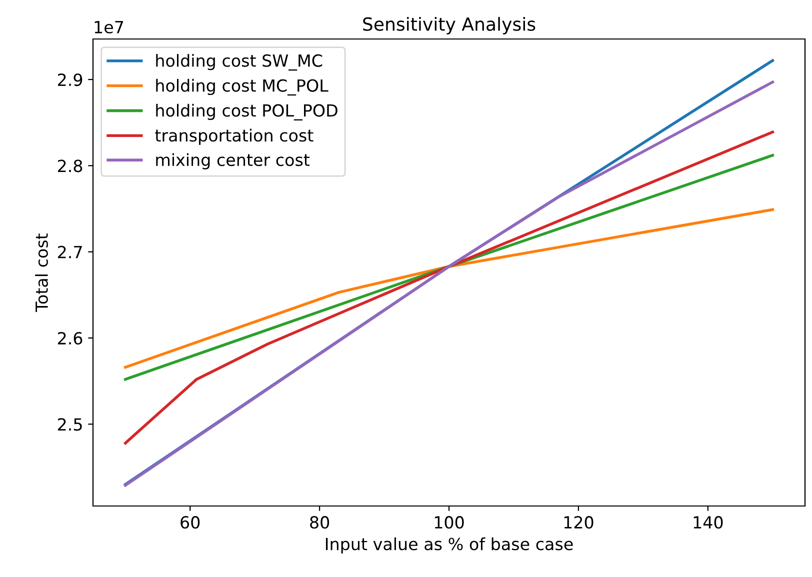 The height and width of the screenshot is (577, 812). I want to click on y-tick-label: 2.7, so click(70, 252).